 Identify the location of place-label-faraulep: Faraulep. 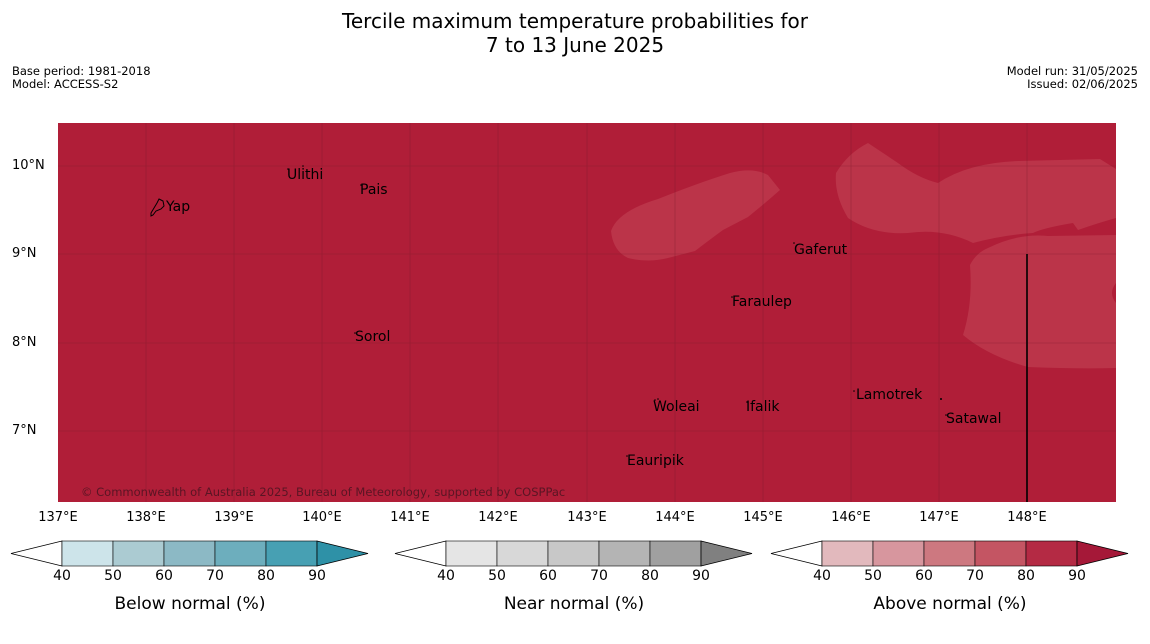
(762, 302).